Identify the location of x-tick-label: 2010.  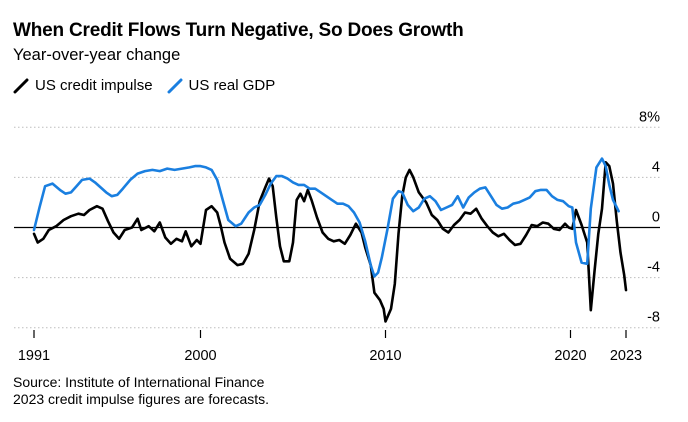
(385, 356).